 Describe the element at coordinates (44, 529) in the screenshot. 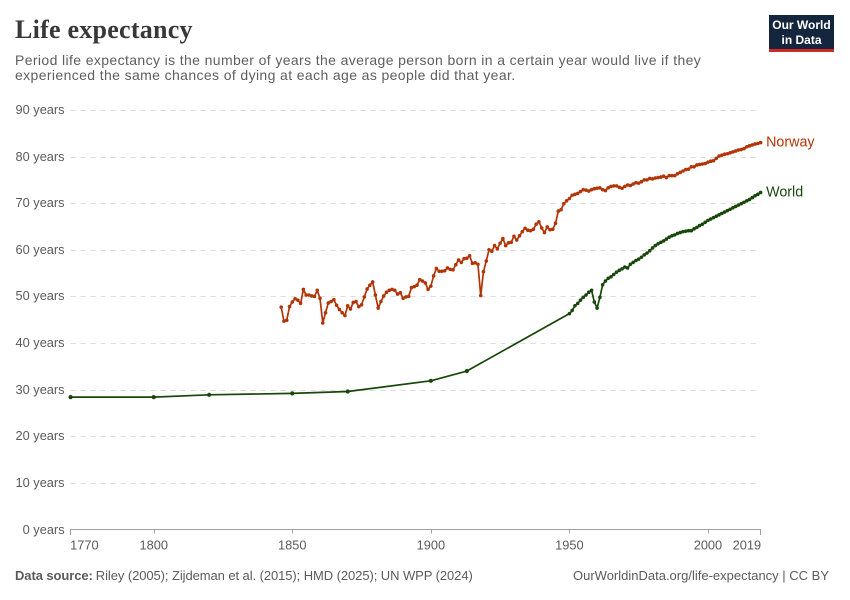

I see `y-tick-label-0: 0 years` at that location.